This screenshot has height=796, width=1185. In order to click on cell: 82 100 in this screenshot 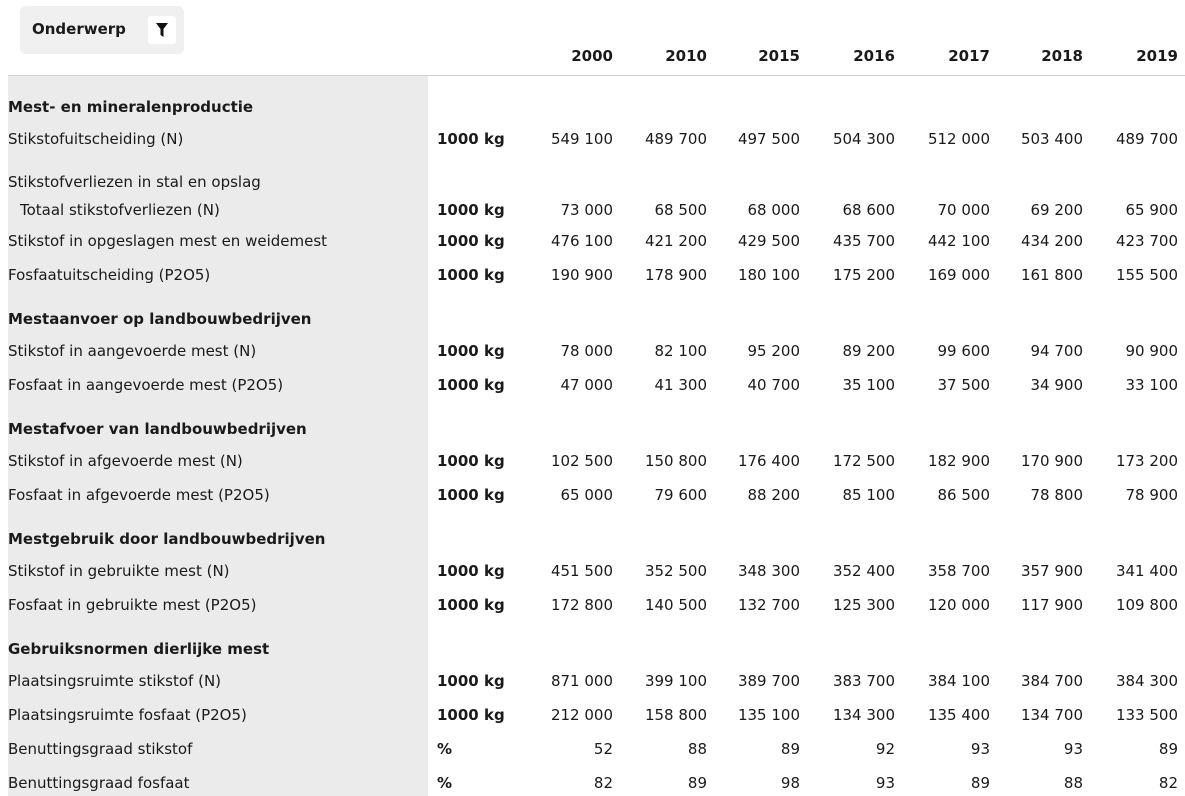, I will do `click(681, 351)`.